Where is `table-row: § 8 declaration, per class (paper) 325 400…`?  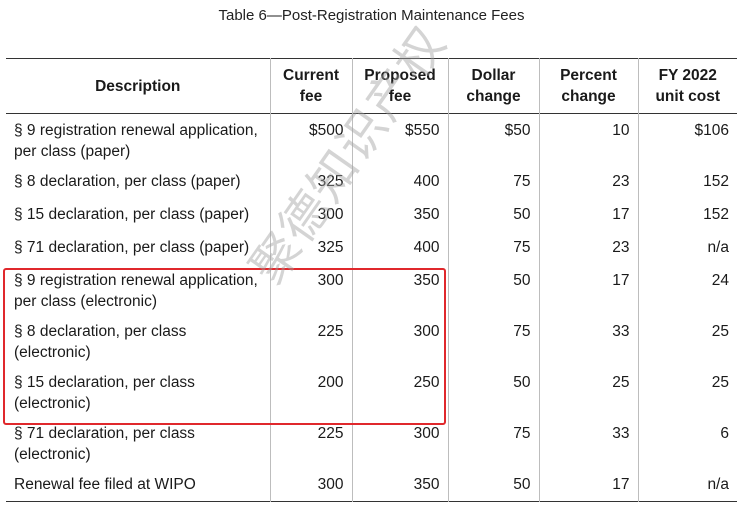 table-row: § 8 declaration, per class (paper) 325 400… is located at coordinates (371, 181).